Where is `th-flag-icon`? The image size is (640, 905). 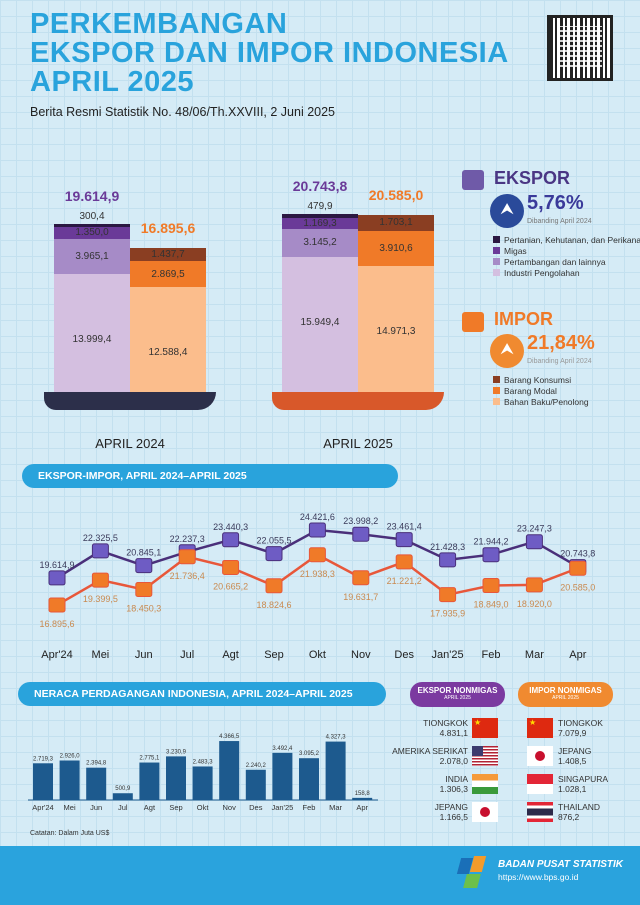 th-flag-icon is located at coordinates (540, 812).